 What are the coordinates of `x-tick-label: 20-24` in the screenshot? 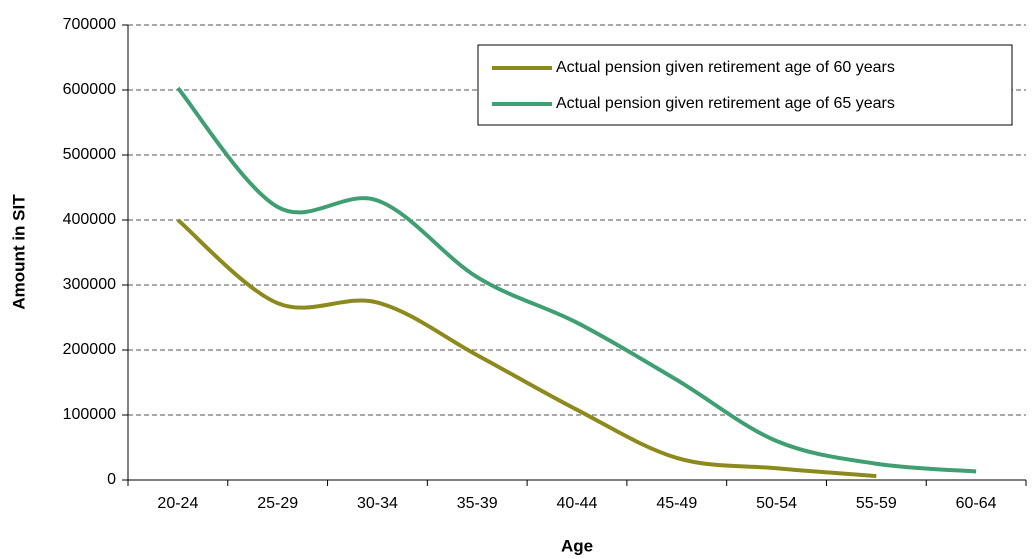 It's located at (177, 503).